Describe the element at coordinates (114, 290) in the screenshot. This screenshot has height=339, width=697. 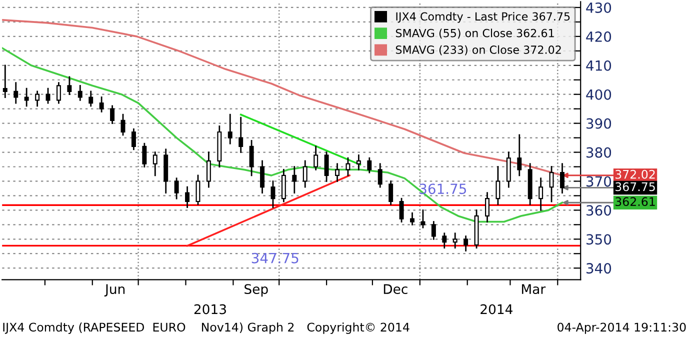
I see `x-tick-label: Jun` at that location.